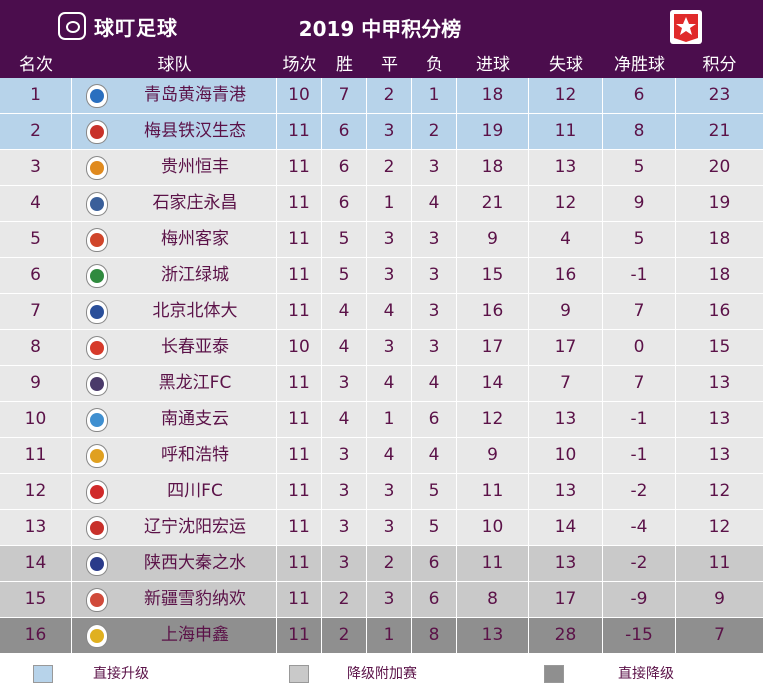  I want to click on page-title: 2019 中甲积分榜, so click(380, 29).